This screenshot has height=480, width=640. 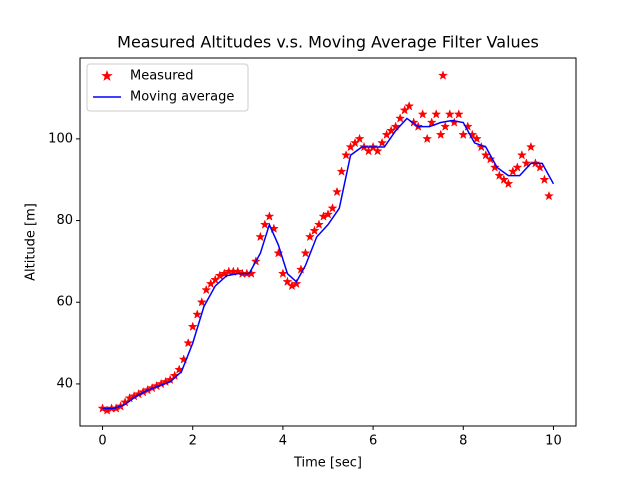 What do you see at coordinates (31, 242) in the screenshot?
I see `y-axis-label: Altitude [m]` at bounding box center [31, 242].